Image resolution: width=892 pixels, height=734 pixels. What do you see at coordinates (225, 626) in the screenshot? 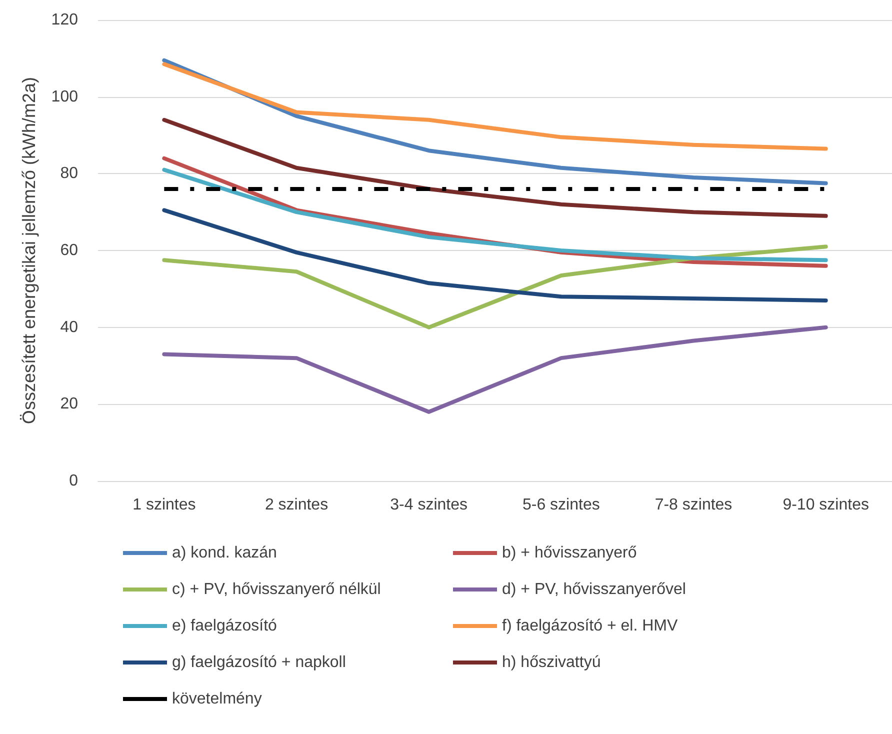
I see `legend-label: e) faelgázosító` at bounding box center [225, 626].